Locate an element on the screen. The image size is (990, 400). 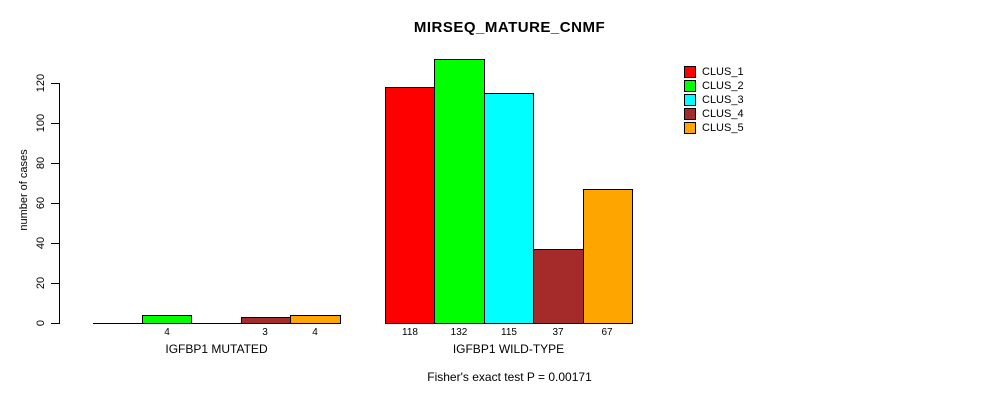
legend-row: CLUS_4 is located at coordinates (714, 114).